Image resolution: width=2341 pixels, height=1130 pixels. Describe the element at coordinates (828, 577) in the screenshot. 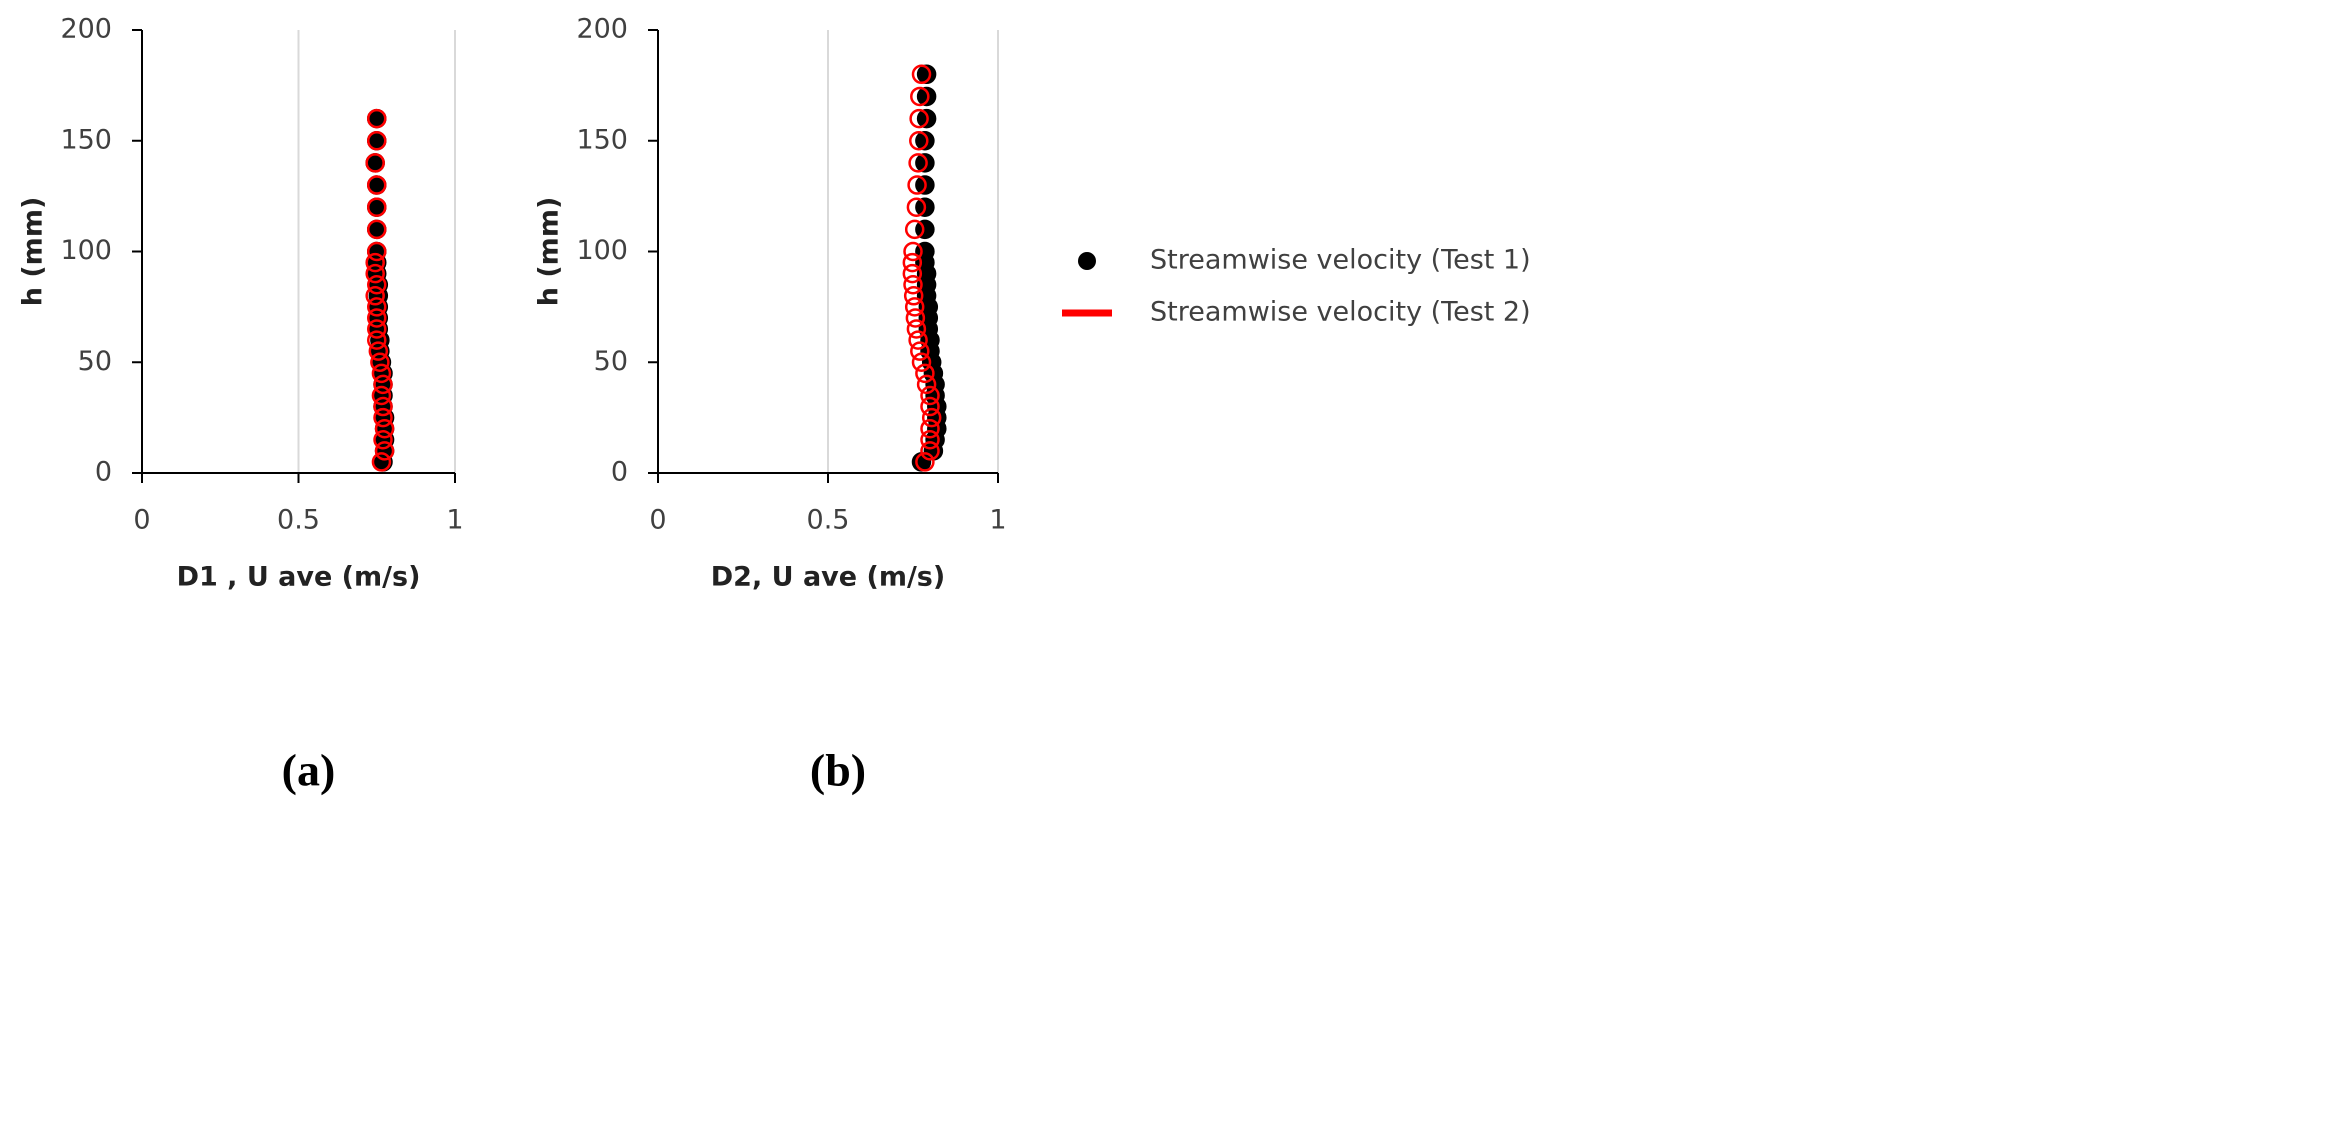

I see `x-axis-label: D2, U ave (m/s)` at that location.